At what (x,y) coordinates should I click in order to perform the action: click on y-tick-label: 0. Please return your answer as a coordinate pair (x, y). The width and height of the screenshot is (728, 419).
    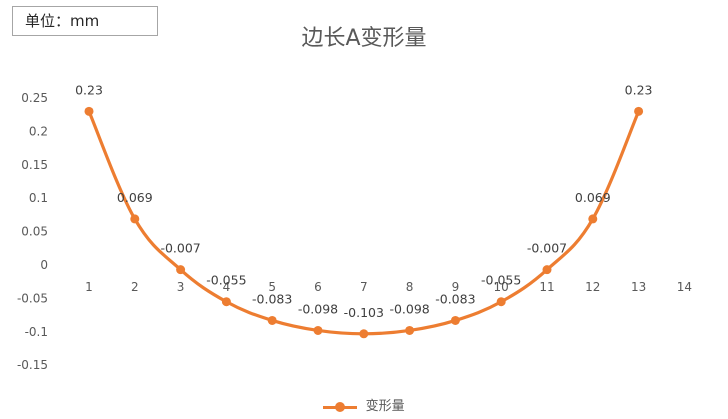
    Looking at the image, I should click on (44, 265).